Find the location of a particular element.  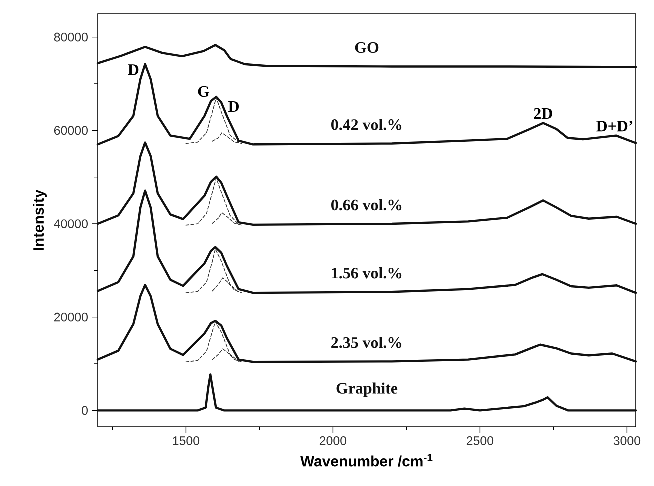

y-tick-label: 80000 is located at coordinates (71, 37).